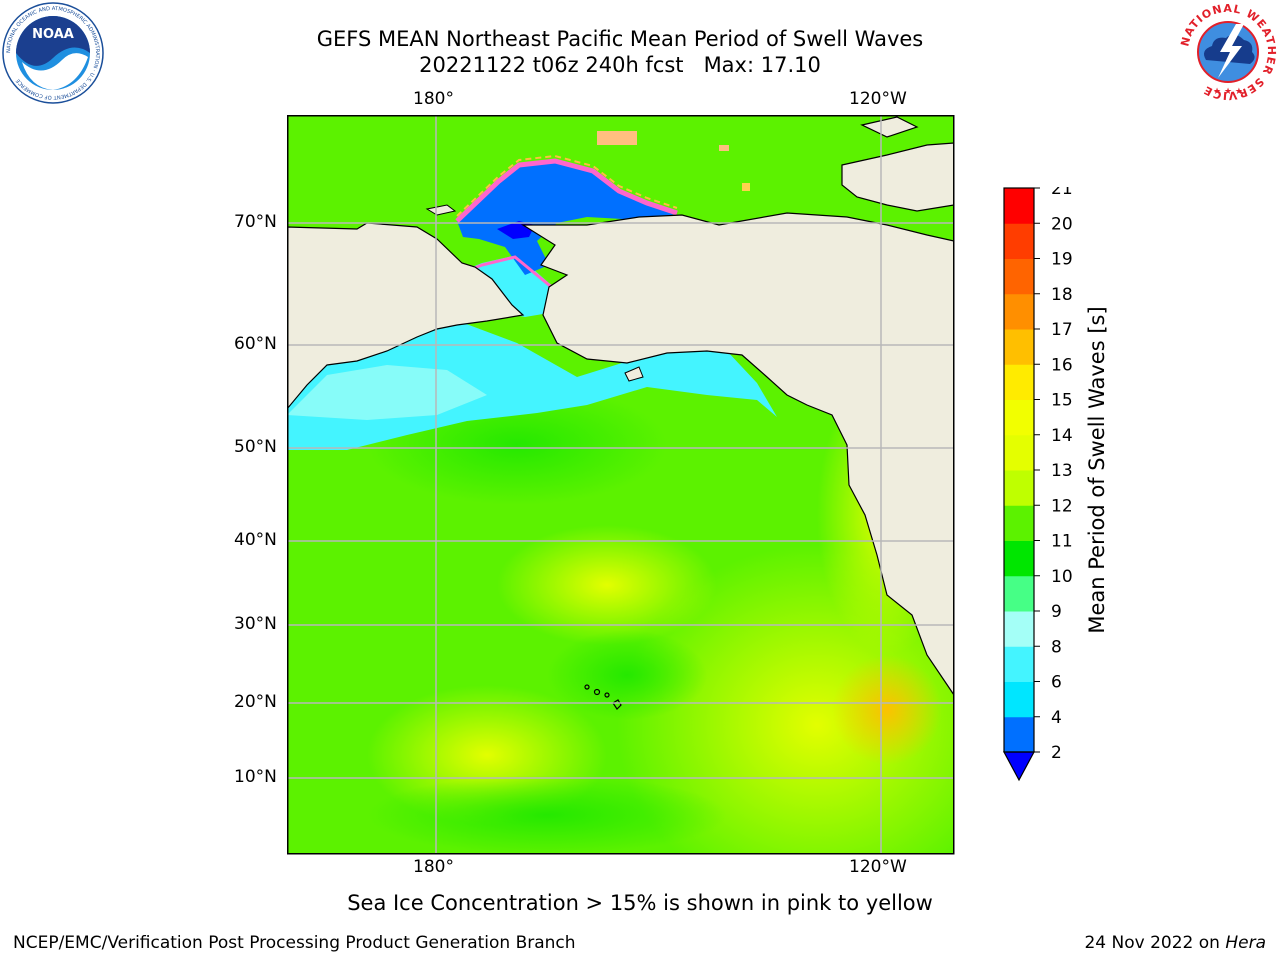 The height and width of the screenshot is (960, 1280). What do you see at coordinates (1019, 766) in the screenshot?
I see `colorbar-under-extension` at bounding box center [1019, 766].